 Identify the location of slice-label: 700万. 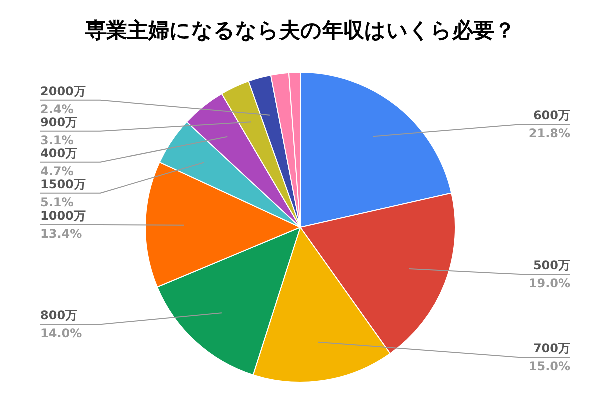
(552, 349).